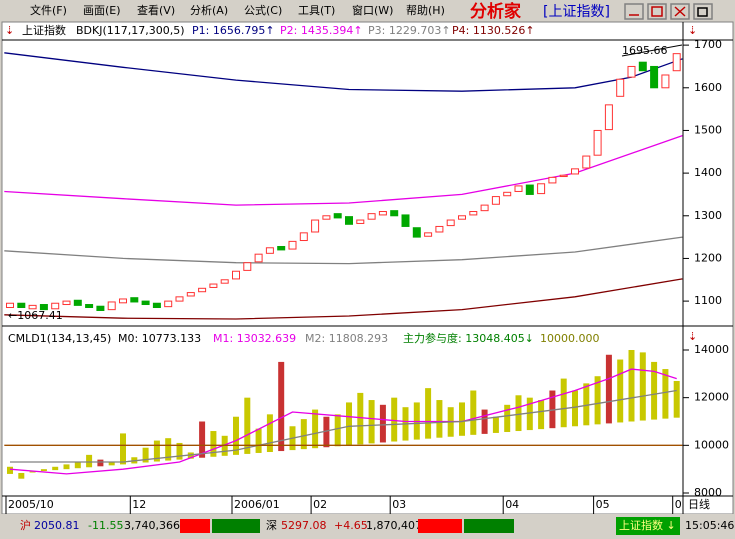 This screenshot has width=735, height=539. I want to click on status-text: 3,740,366, so click(152, 525).